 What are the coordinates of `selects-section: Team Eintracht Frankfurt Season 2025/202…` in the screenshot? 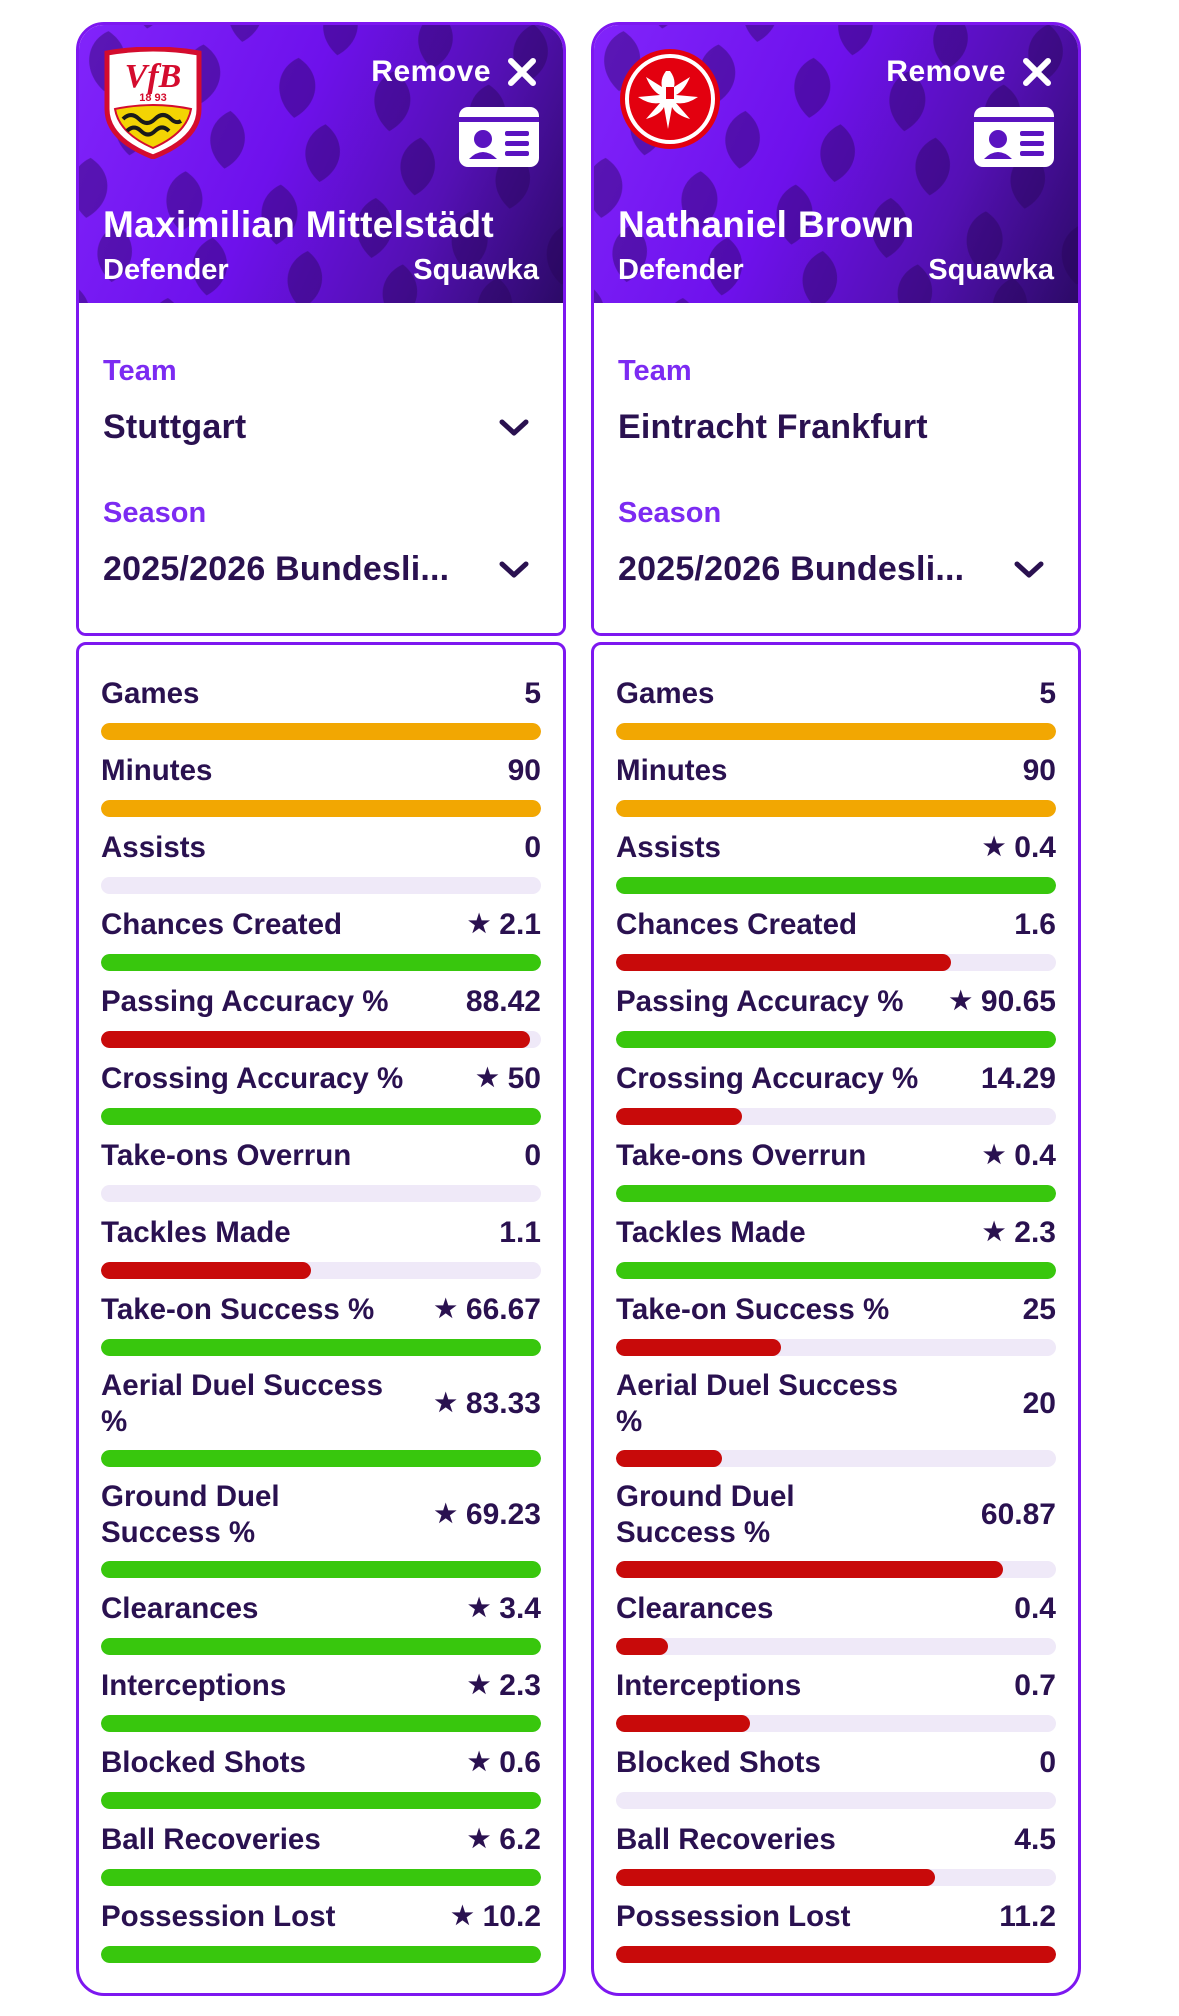 It's located at (836, 468).